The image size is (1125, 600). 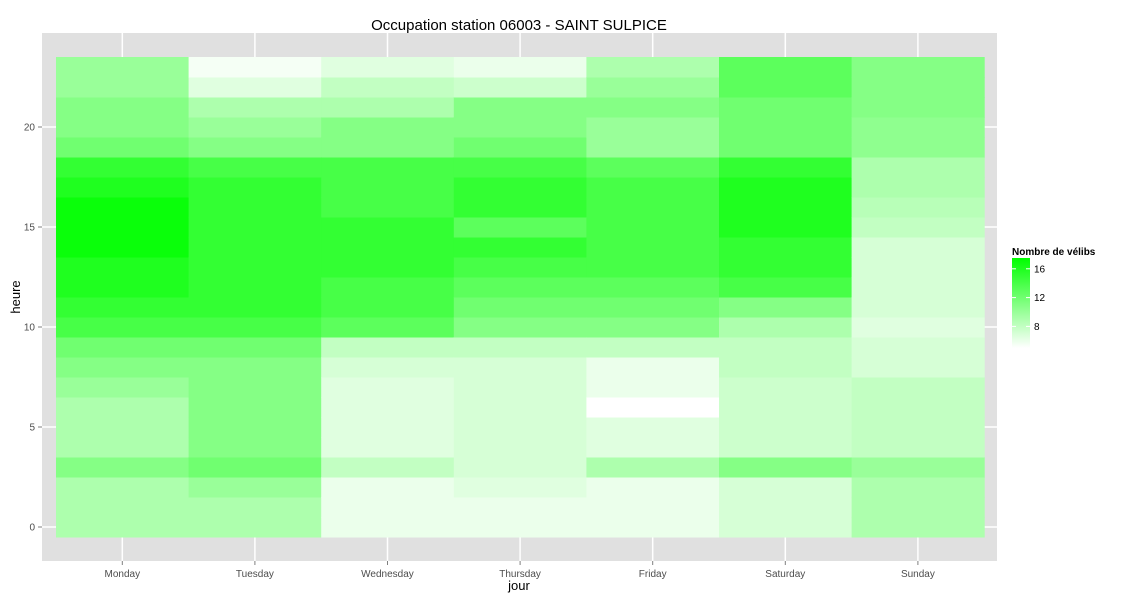 What do you see at coordinates (1021, 303) in the screenshot?
I see `legend-colorbar` at bounding box center [1021, 303].